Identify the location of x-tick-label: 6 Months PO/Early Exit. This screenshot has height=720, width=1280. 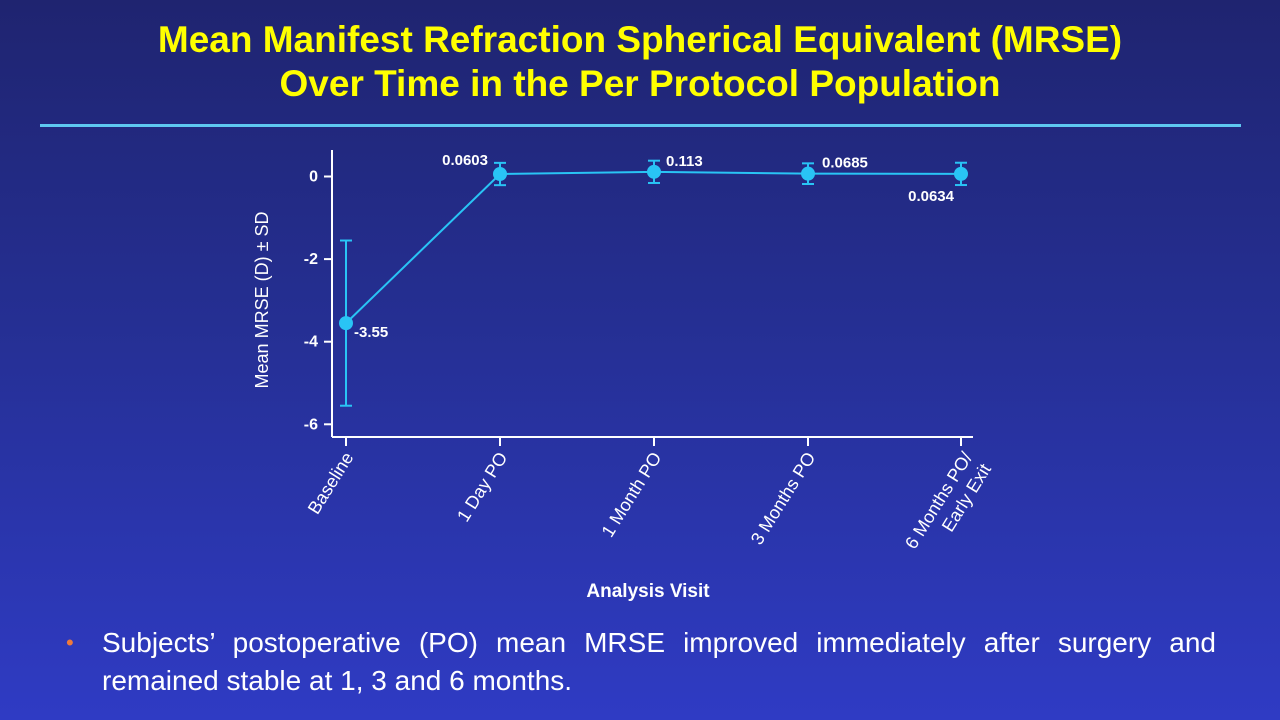
(948, 507).